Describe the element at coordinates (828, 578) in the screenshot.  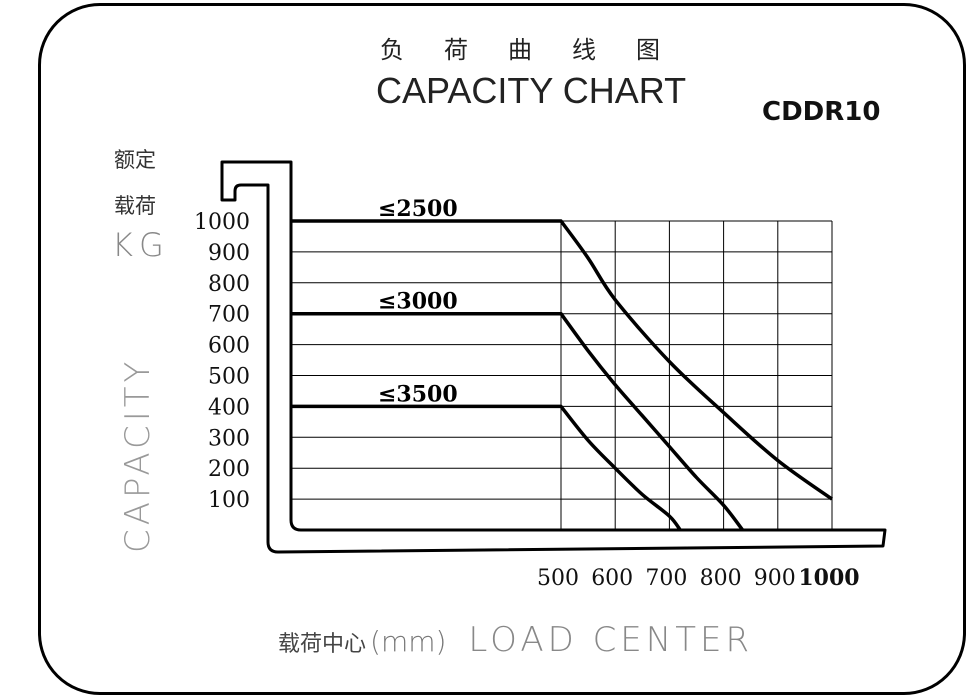
I see `x-tick-label: 1000` at that location.